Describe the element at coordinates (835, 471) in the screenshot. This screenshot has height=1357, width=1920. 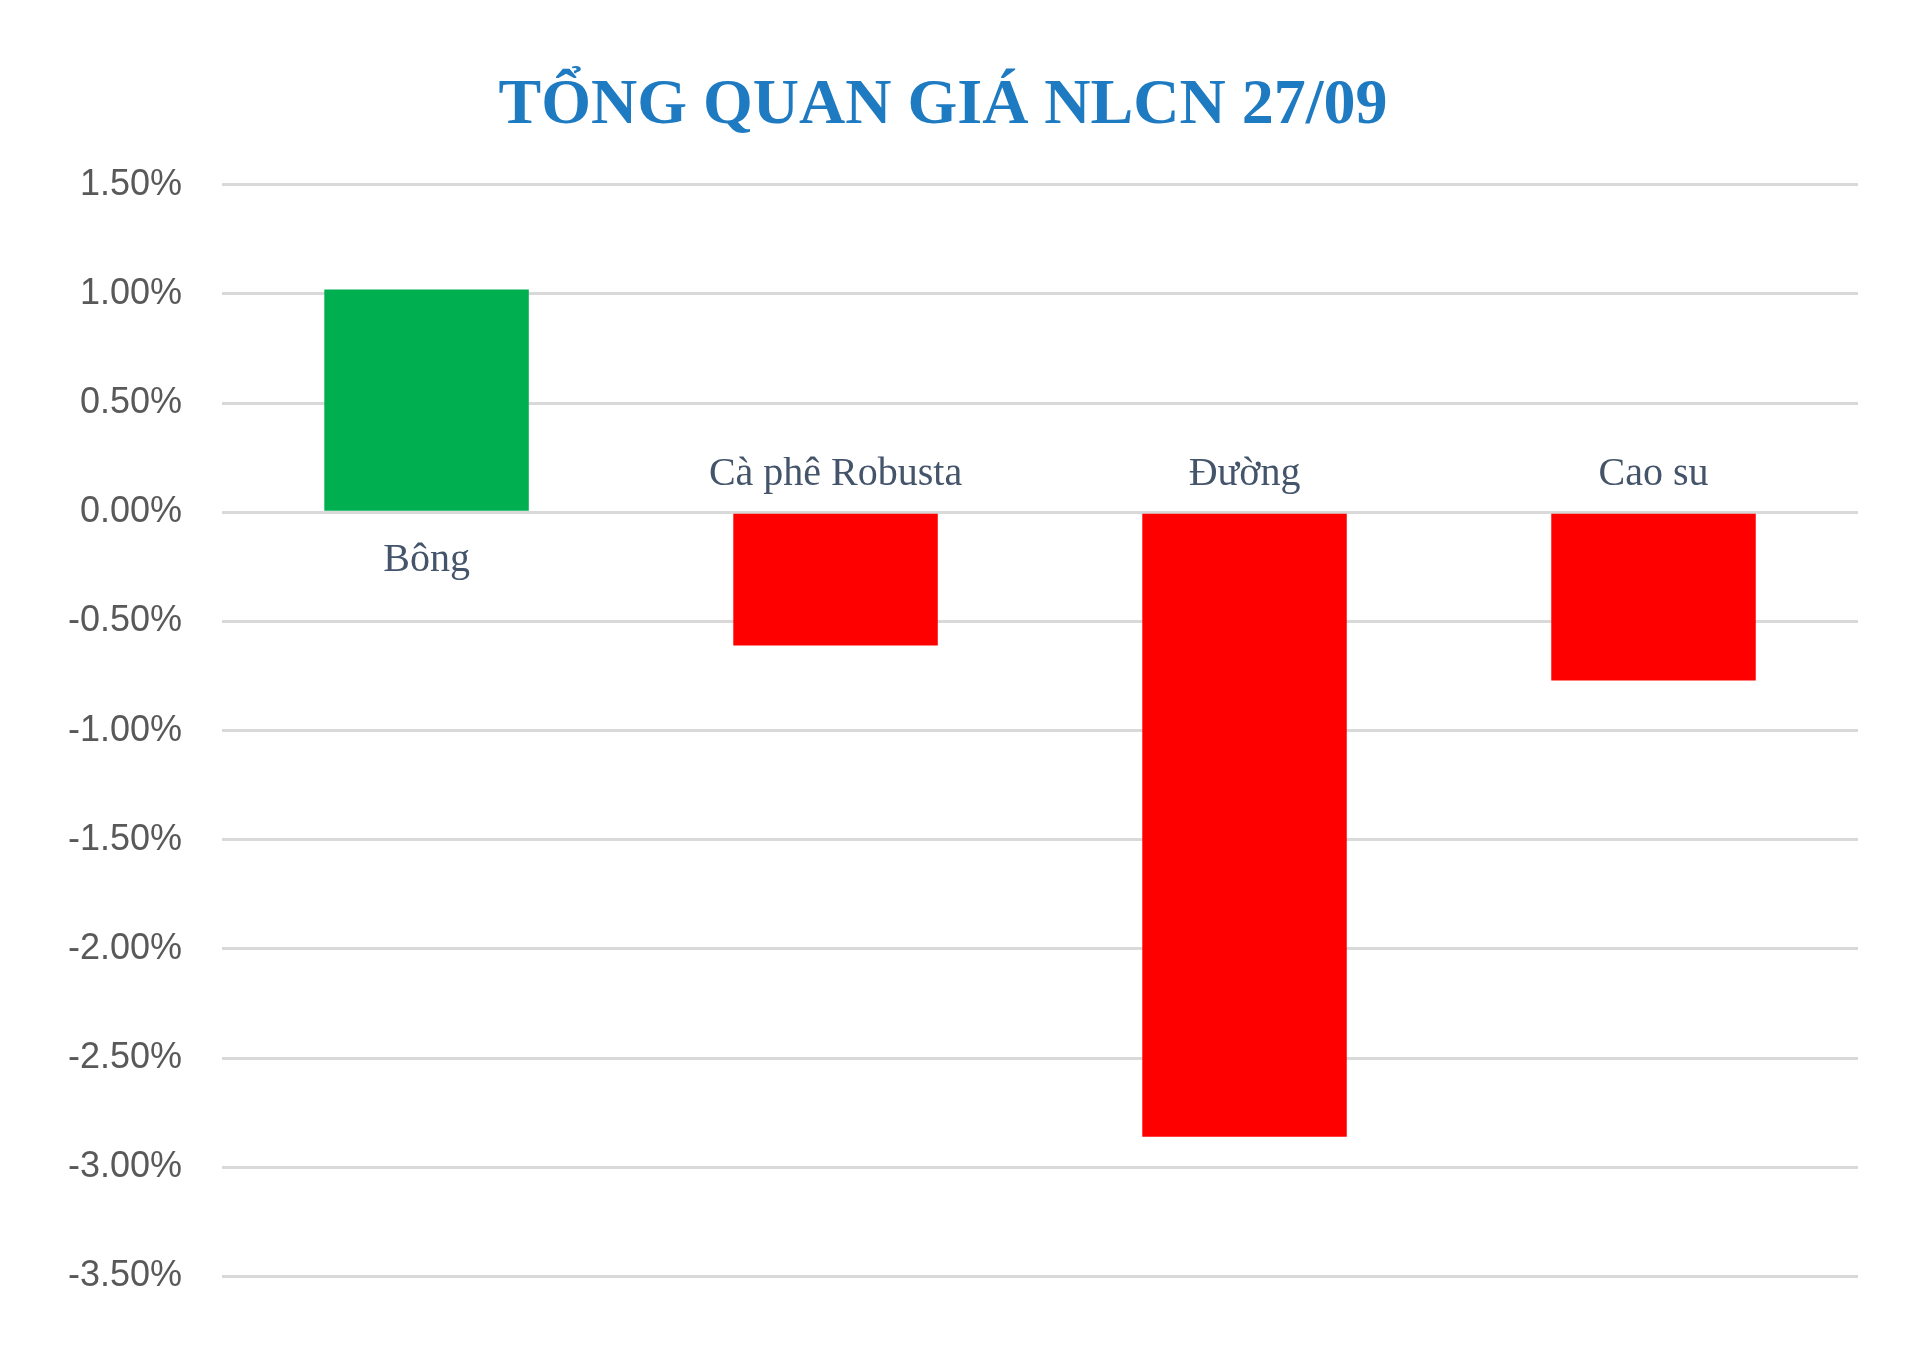
I see `x-tick-label: Cà phê Robusta` at that location.